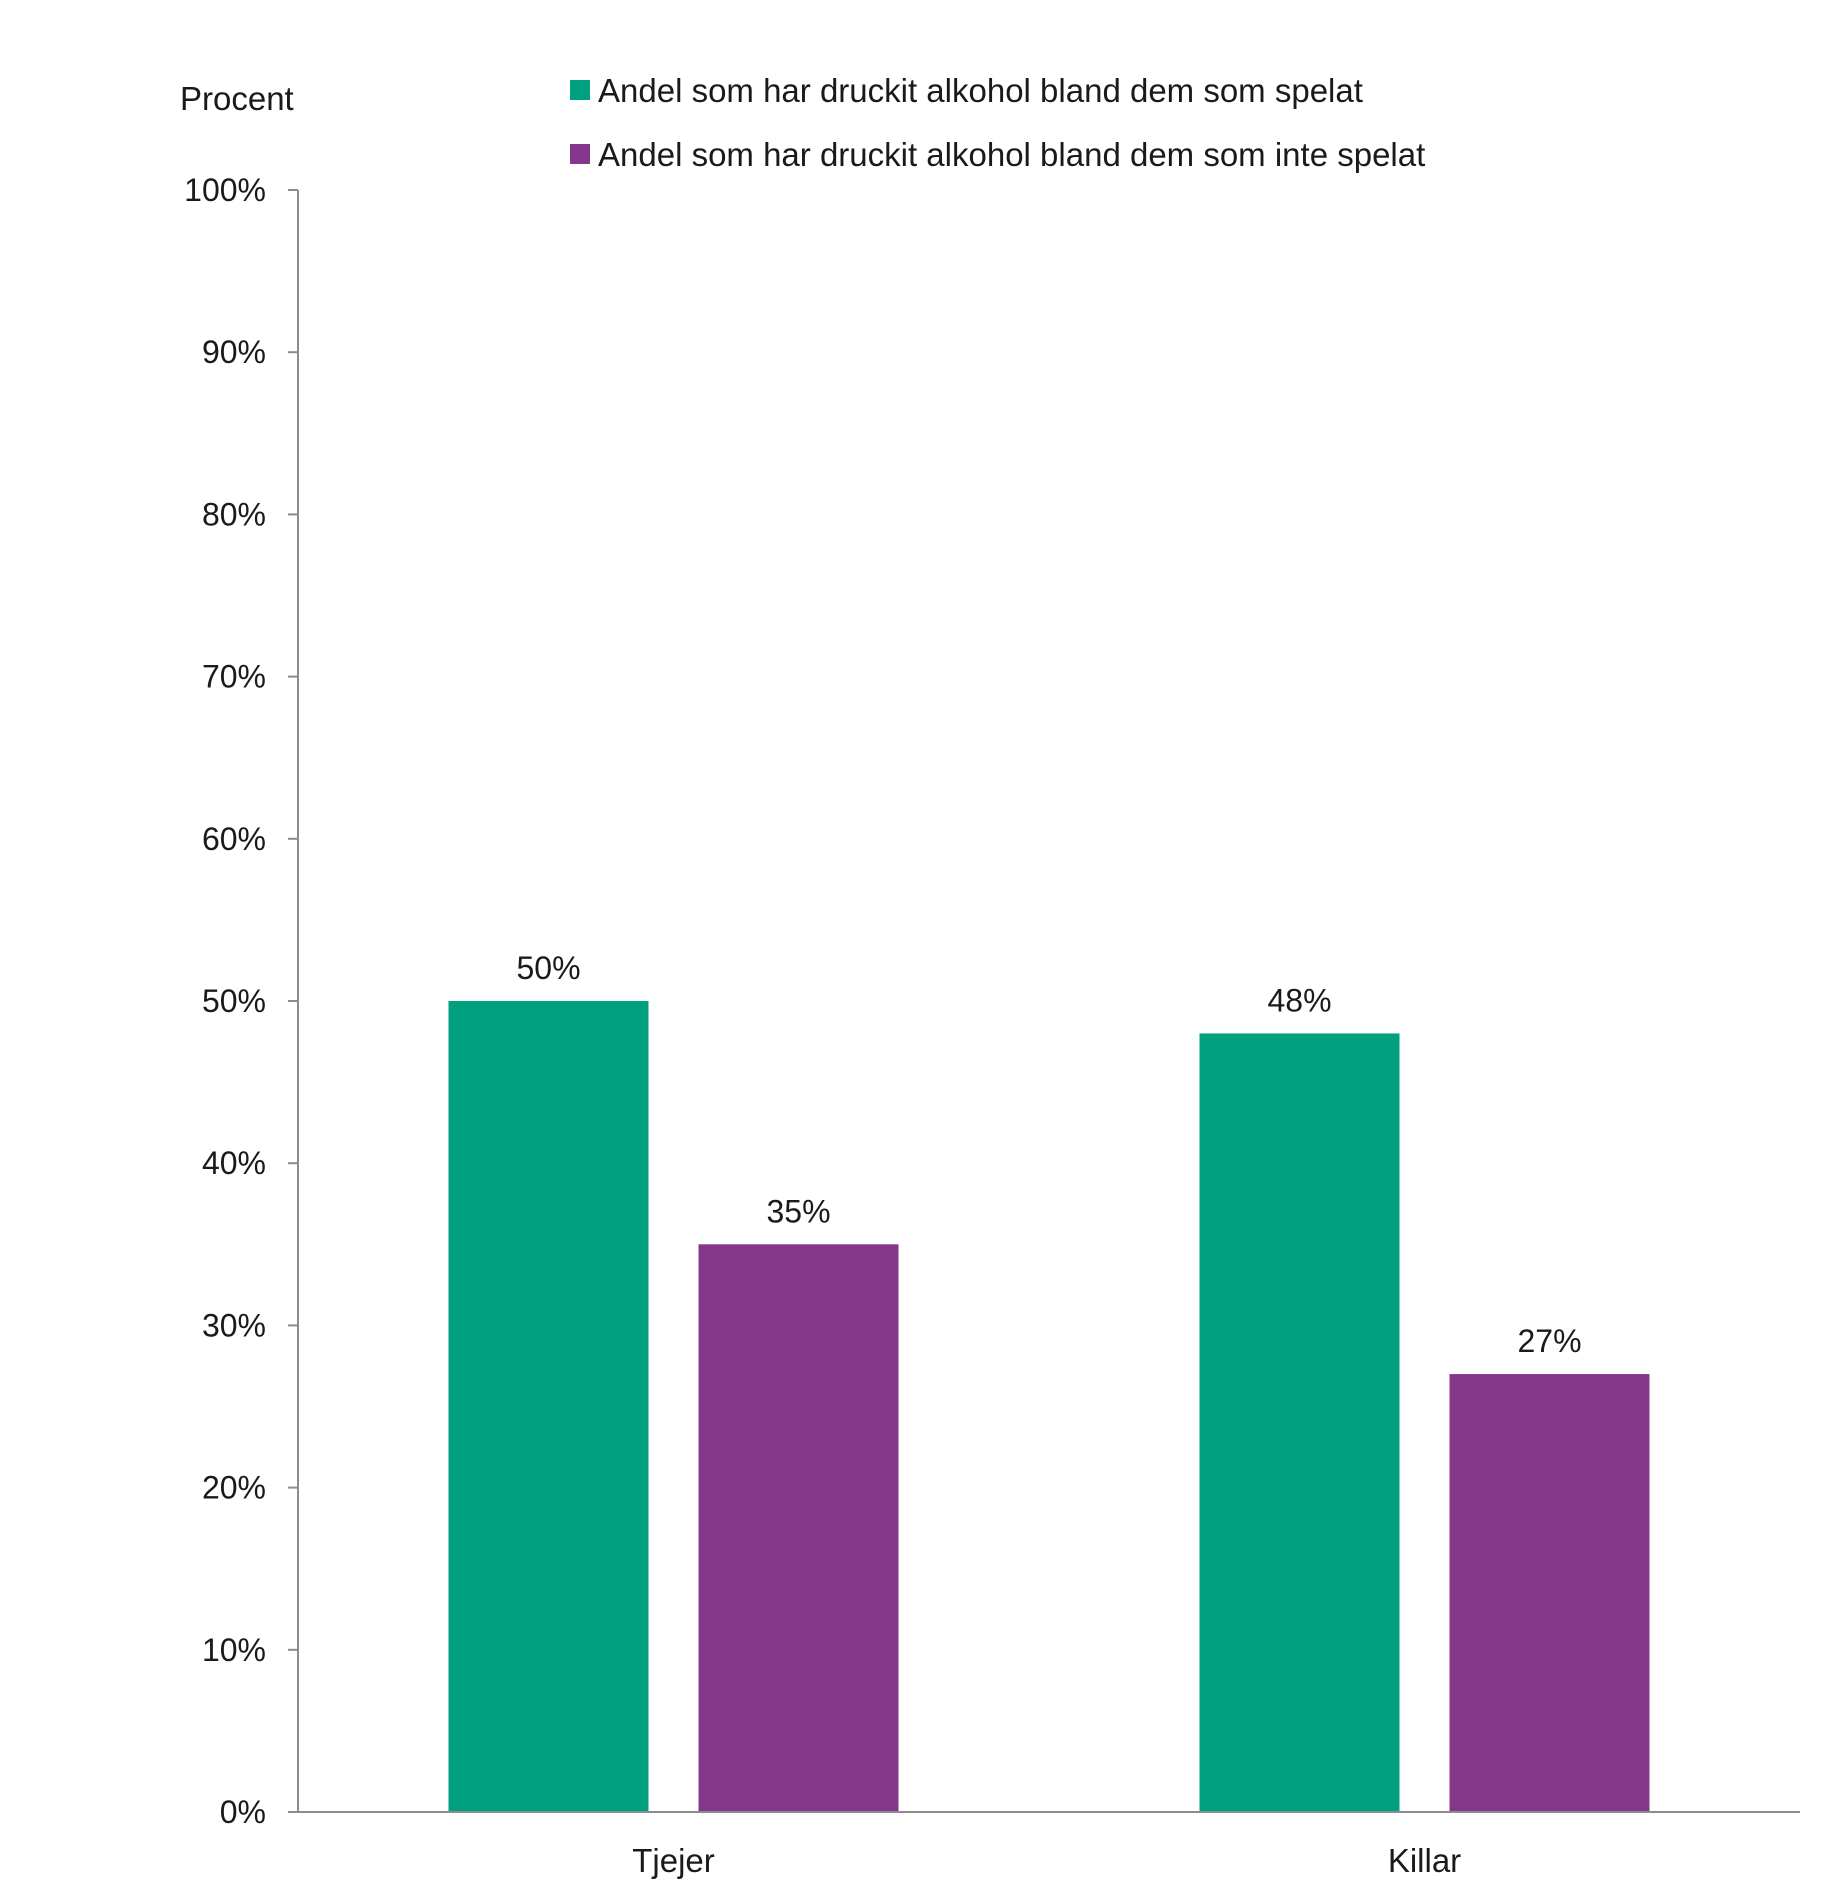  What do you see at coordinates (798, 1211) in the screenshot?
I see `data-label: 35%` at bounding box center [798, 1211].